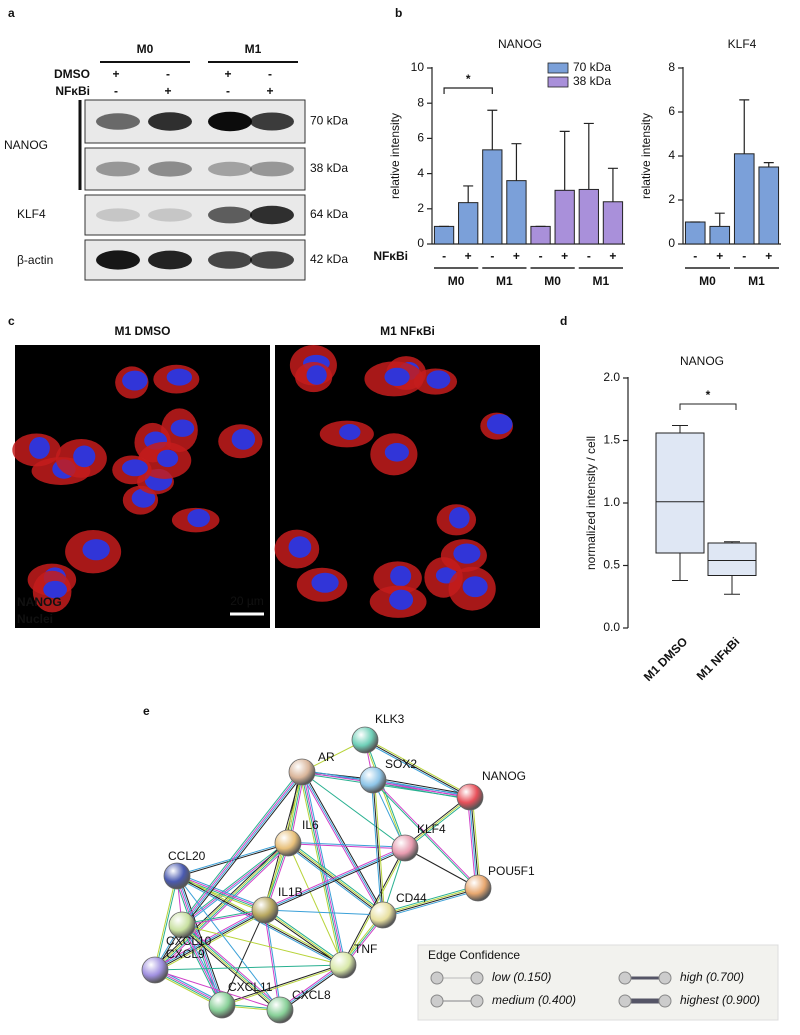  I want to click on y-tick-label: 1.5, so click(611, 440).